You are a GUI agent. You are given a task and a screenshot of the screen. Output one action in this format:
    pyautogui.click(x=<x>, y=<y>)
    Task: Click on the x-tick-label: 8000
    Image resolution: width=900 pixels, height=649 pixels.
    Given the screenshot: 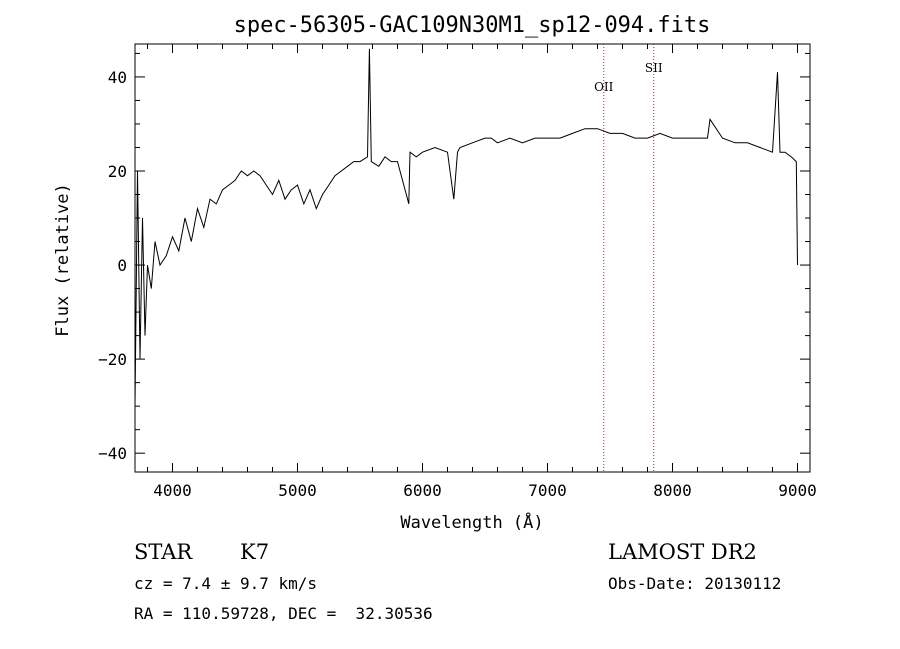 What is the action you would take?
    pyautogui.click(x=672, y=490)
    